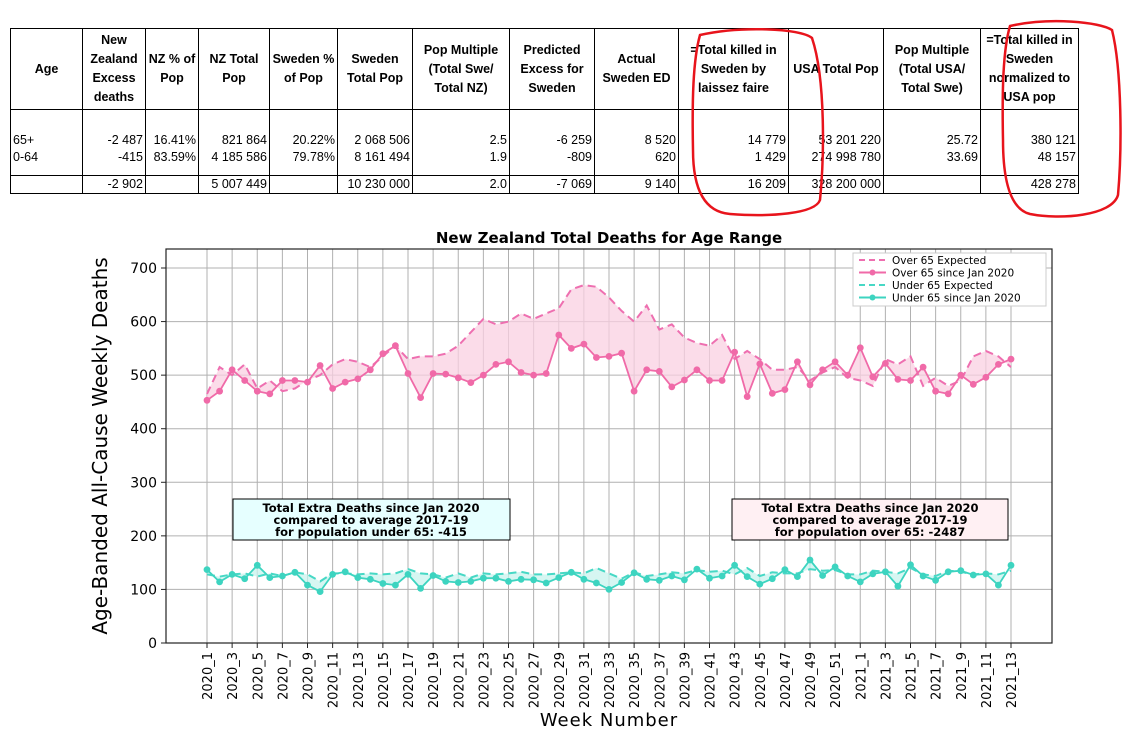  I want to click on table-cell: 8 161 494, so click(375, 162).